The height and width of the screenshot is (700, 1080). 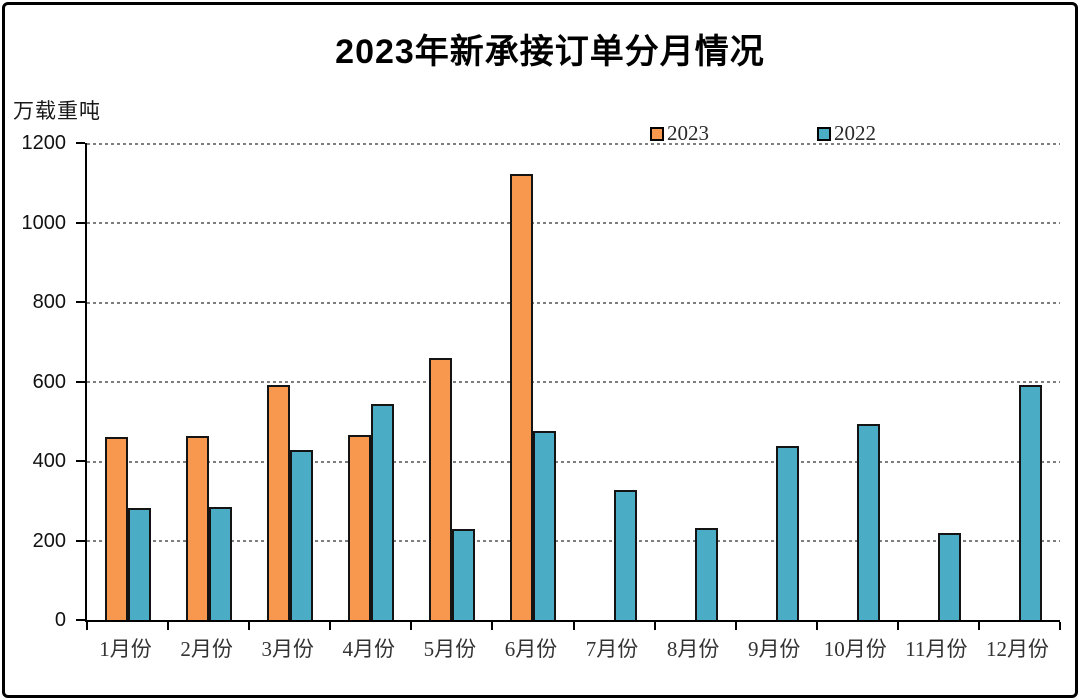 I want to click on y-axis-tick-label: 200, so click(x=49, y=540).